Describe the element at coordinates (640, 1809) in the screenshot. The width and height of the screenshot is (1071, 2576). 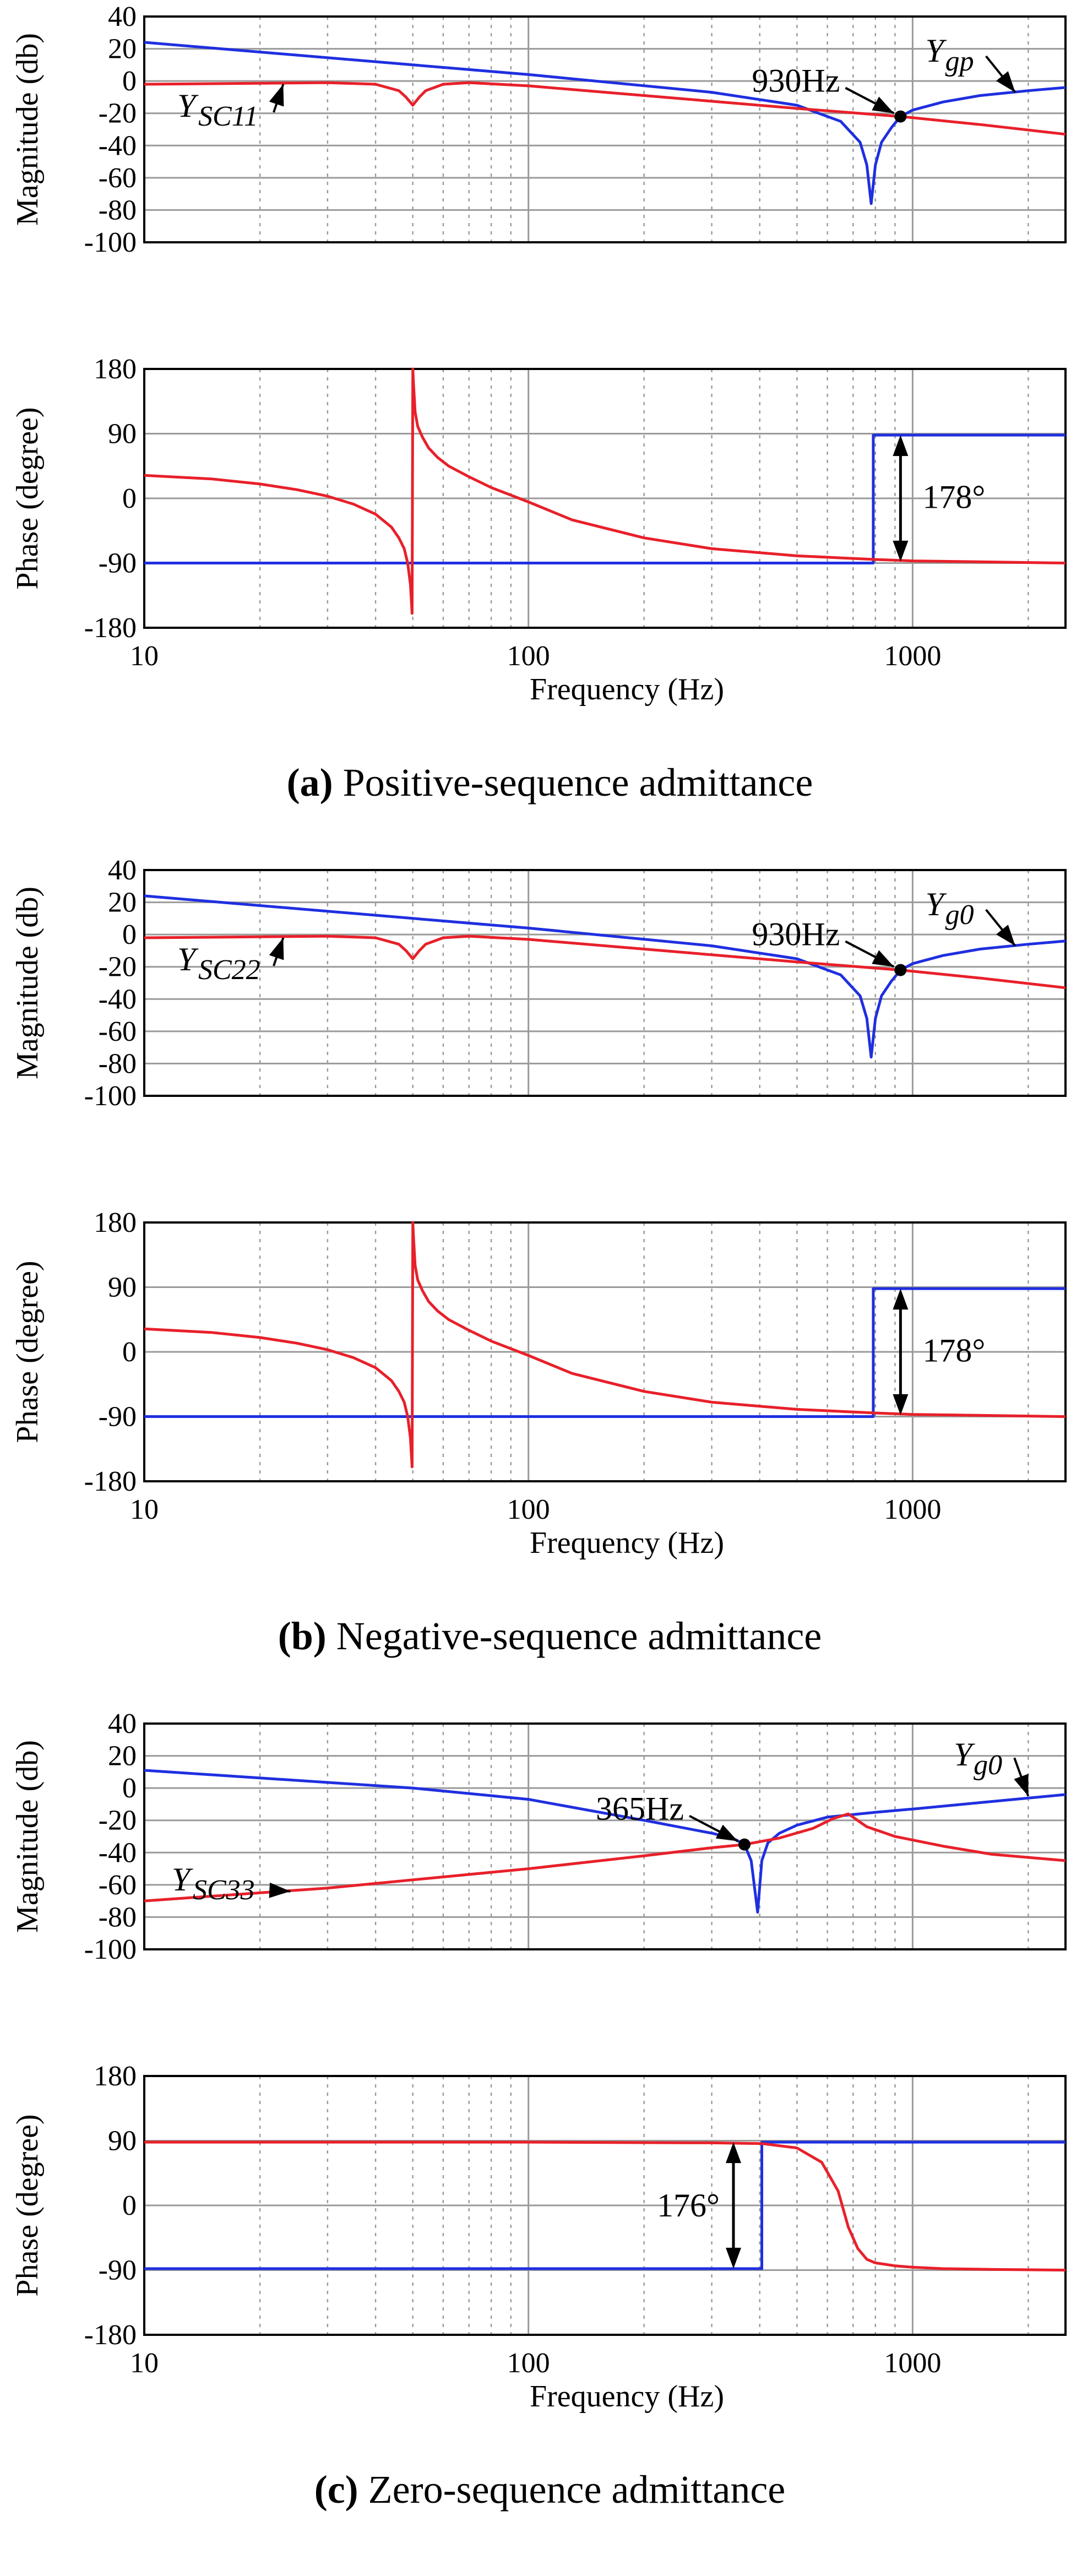
I see `crossover-frequency-label: 365Hz` at that location.